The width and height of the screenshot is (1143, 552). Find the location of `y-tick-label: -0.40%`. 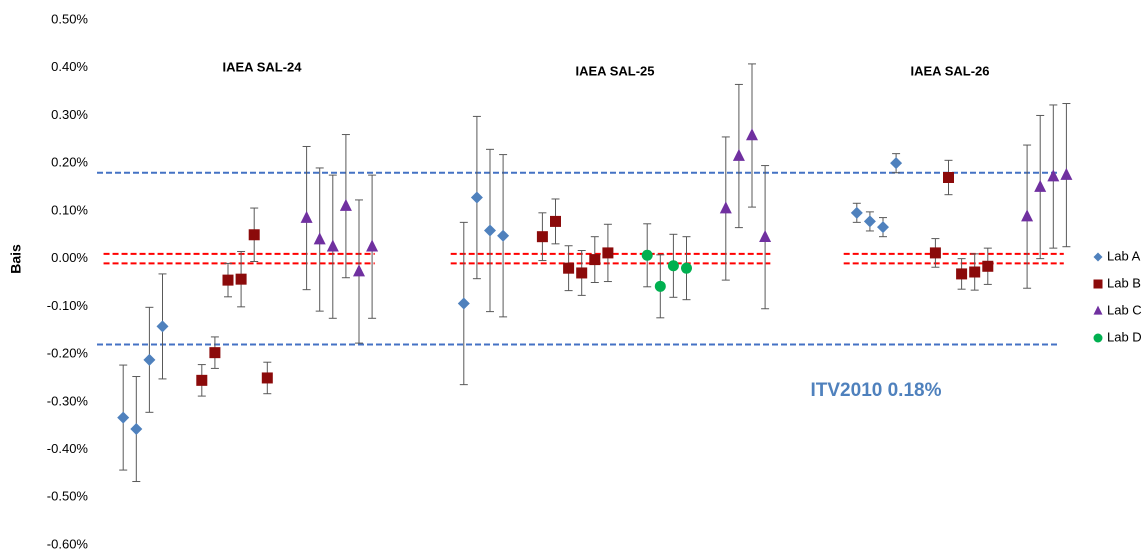

y-tick-label: -0.40% is located at coordinates (68, 448).